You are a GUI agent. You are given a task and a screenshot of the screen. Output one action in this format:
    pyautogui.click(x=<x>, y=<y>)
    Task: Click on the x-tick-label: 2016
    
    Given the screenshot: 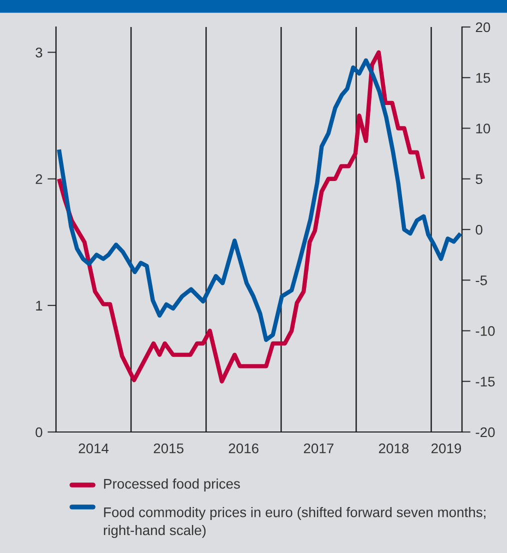 What is the action you would take?
    pyautogui.click(x=243, y=448)
    